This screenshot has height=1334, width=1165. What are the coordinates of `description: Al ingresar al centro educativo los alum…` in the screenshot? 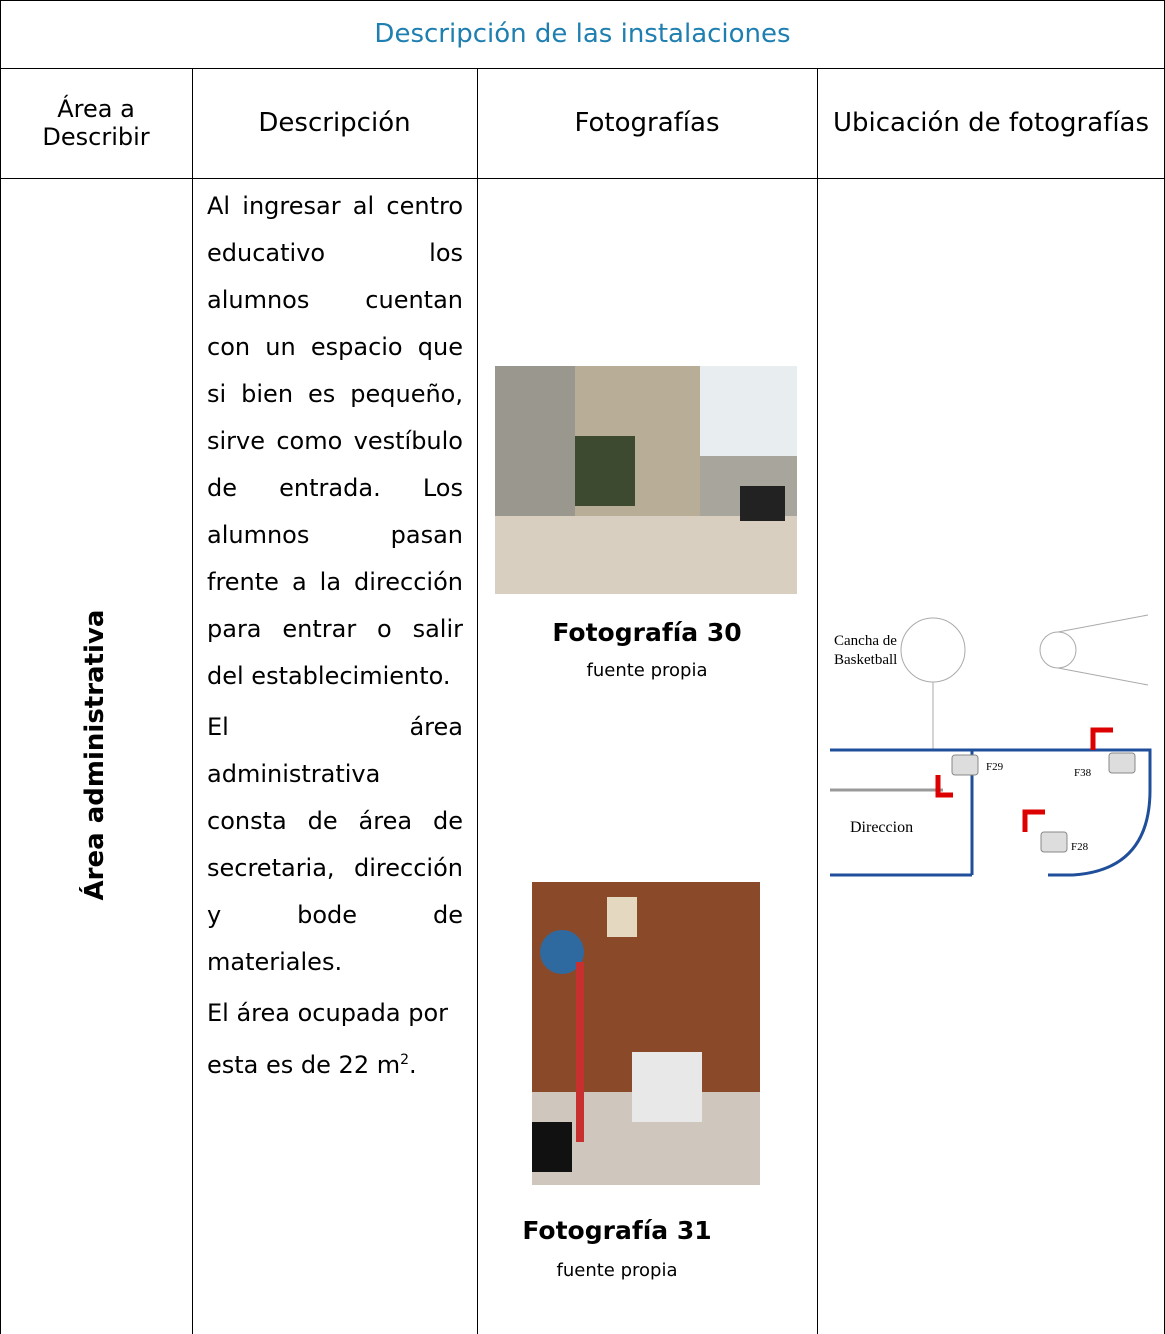 It's located at (335, 638).